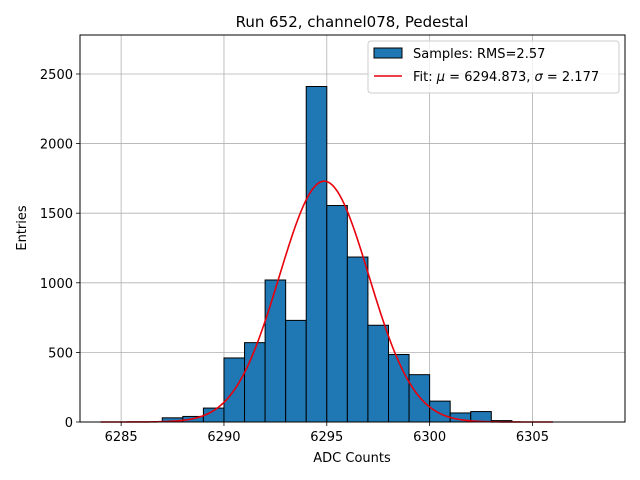 Image resolution: width=640 pixels, height=480 pixels. I want to click on y-axis-label: Entries, so click(22, 228).